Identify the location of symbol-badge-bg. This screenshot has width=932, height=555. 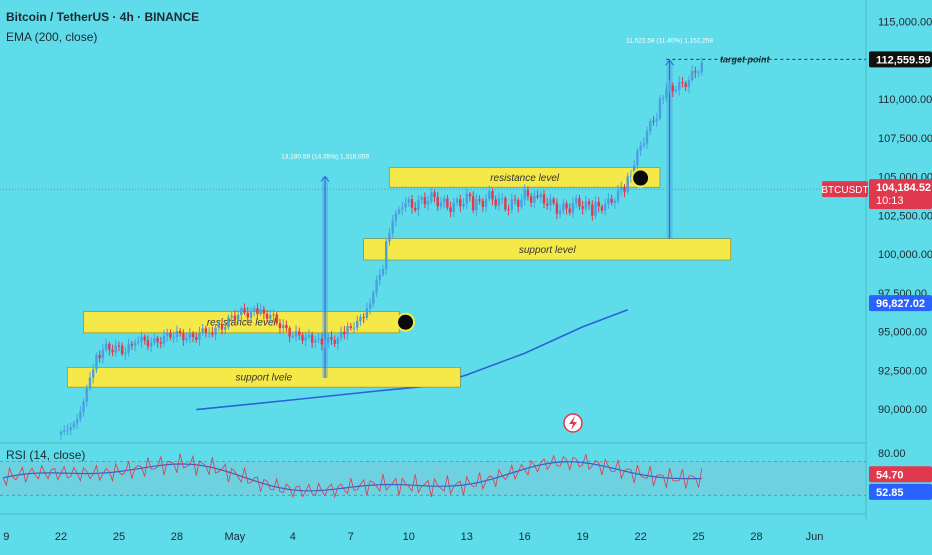
(845, 189).